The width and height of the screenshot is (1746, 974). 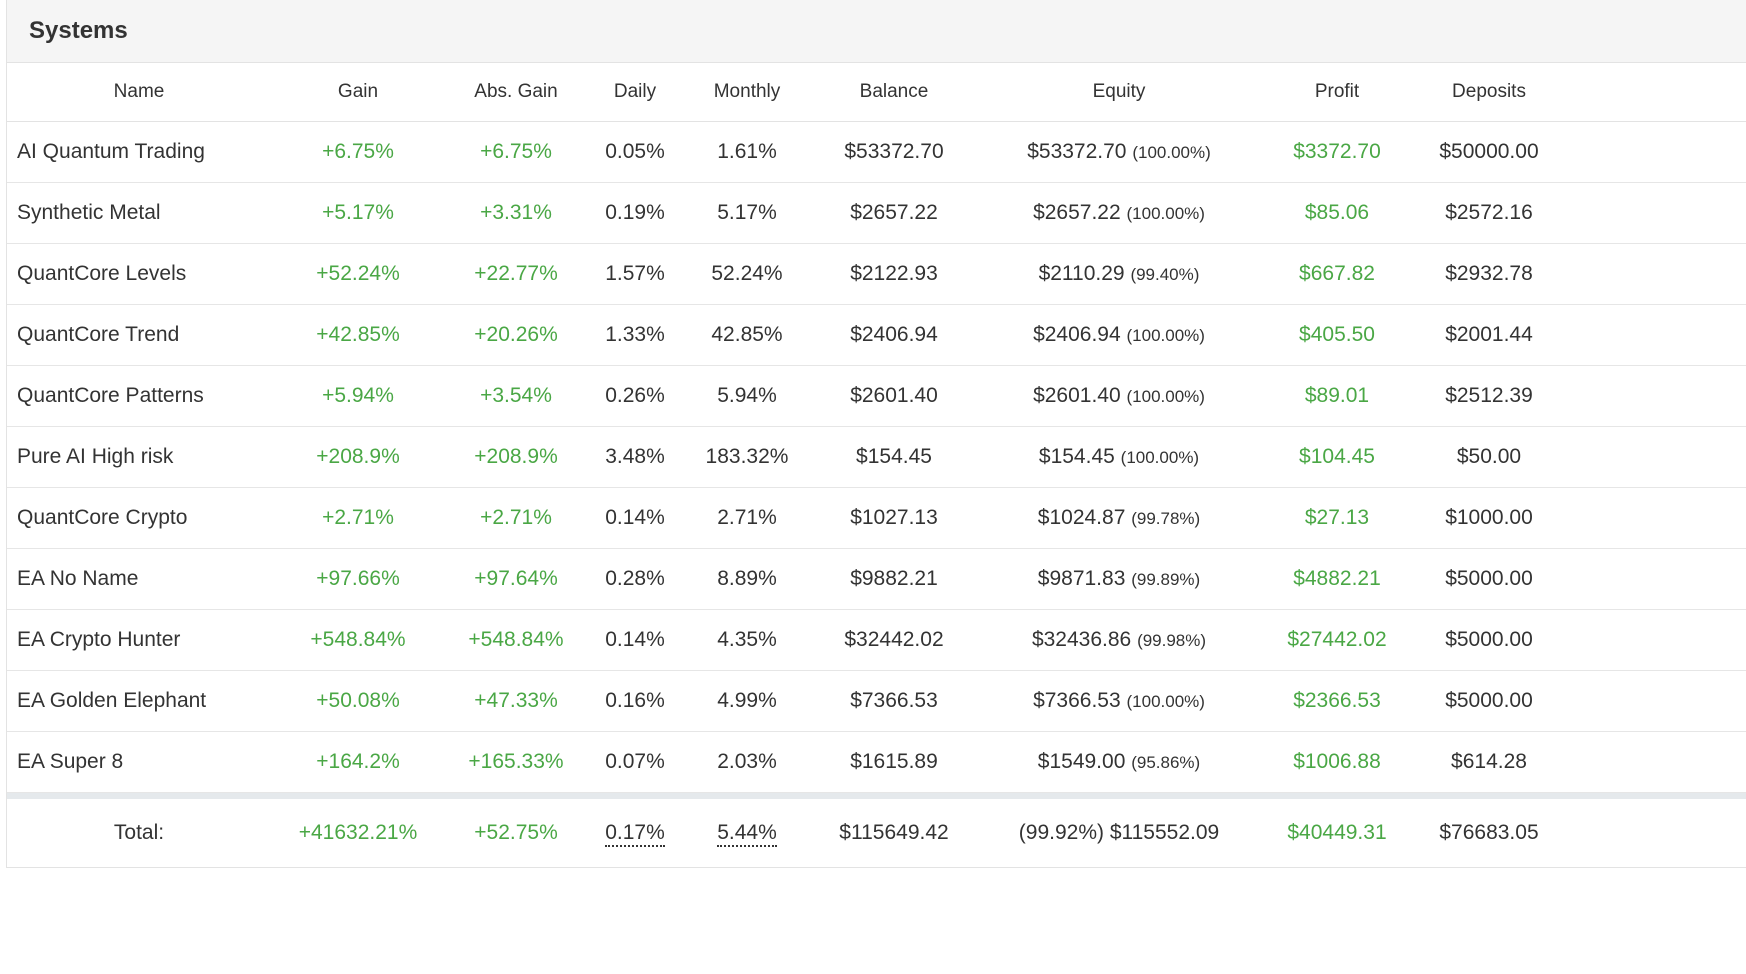 I want to click on equity-percent: (99.98%), so click(x=1172, y=640).